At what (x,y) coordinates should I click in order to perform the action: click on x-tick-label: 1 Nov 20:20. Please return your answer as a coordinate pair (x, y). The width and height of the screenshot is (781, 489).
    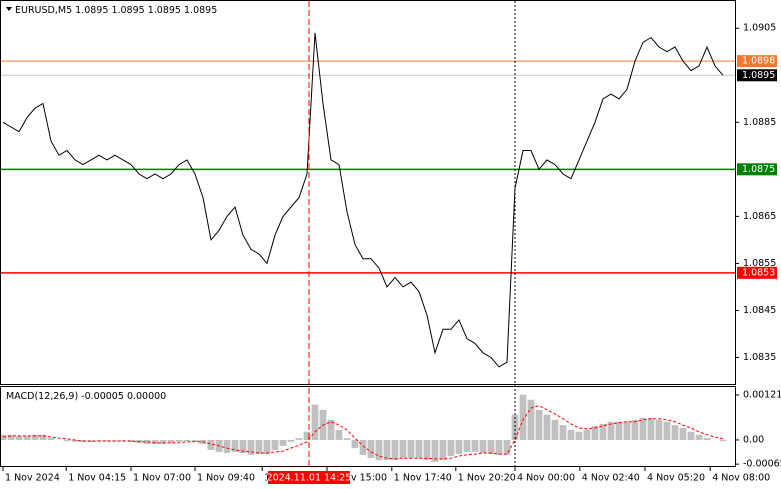
    Looking at the image, I should click on (487, 478).